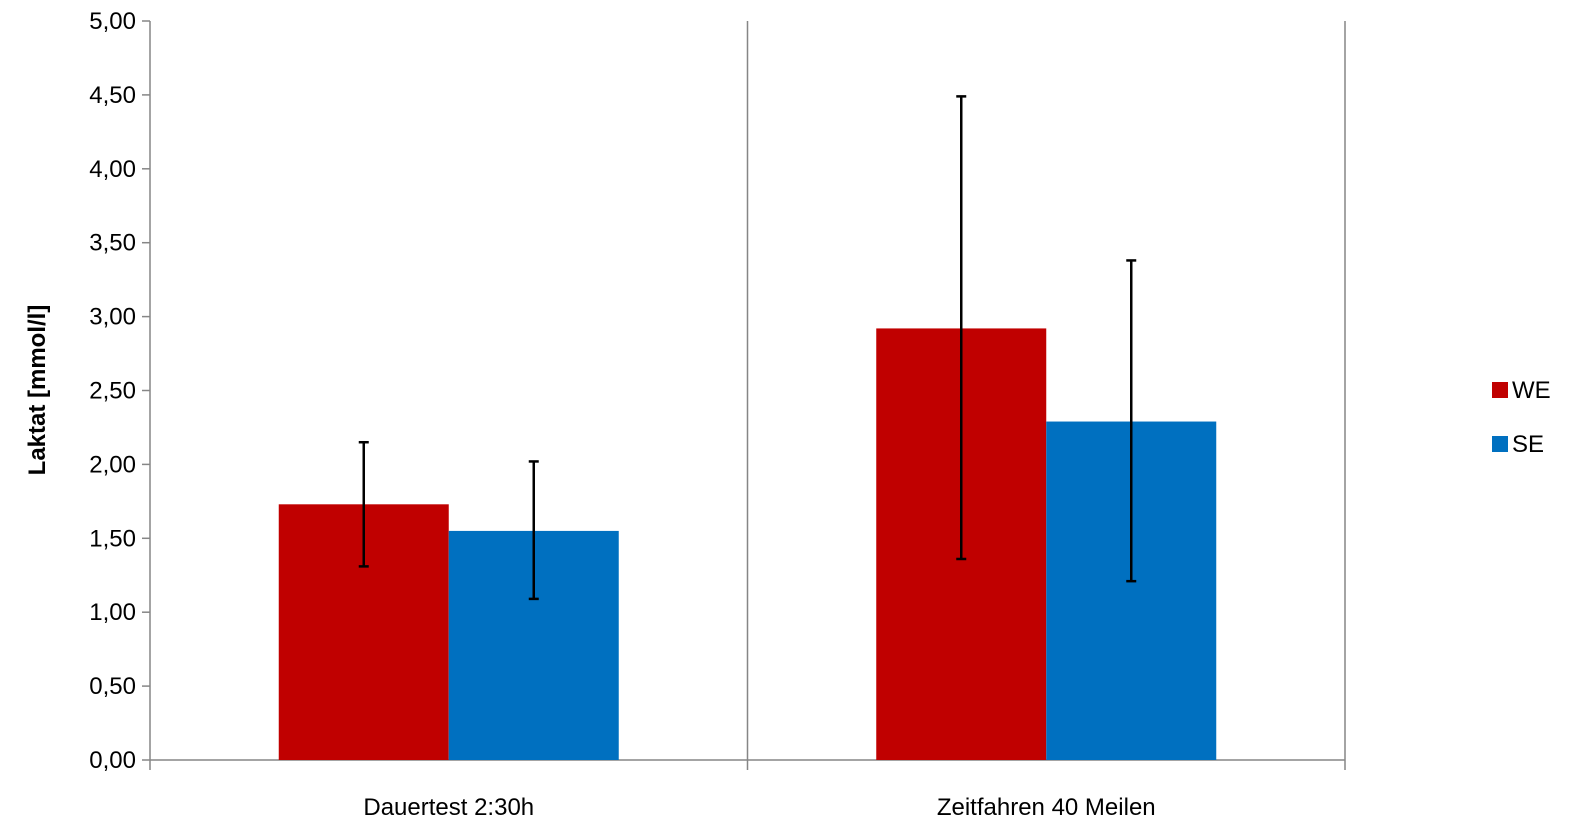 Image resolution: width=1591 pixels, height=838 pixels. I want to click on y-tick-label: 5,00, so click(112, 21).